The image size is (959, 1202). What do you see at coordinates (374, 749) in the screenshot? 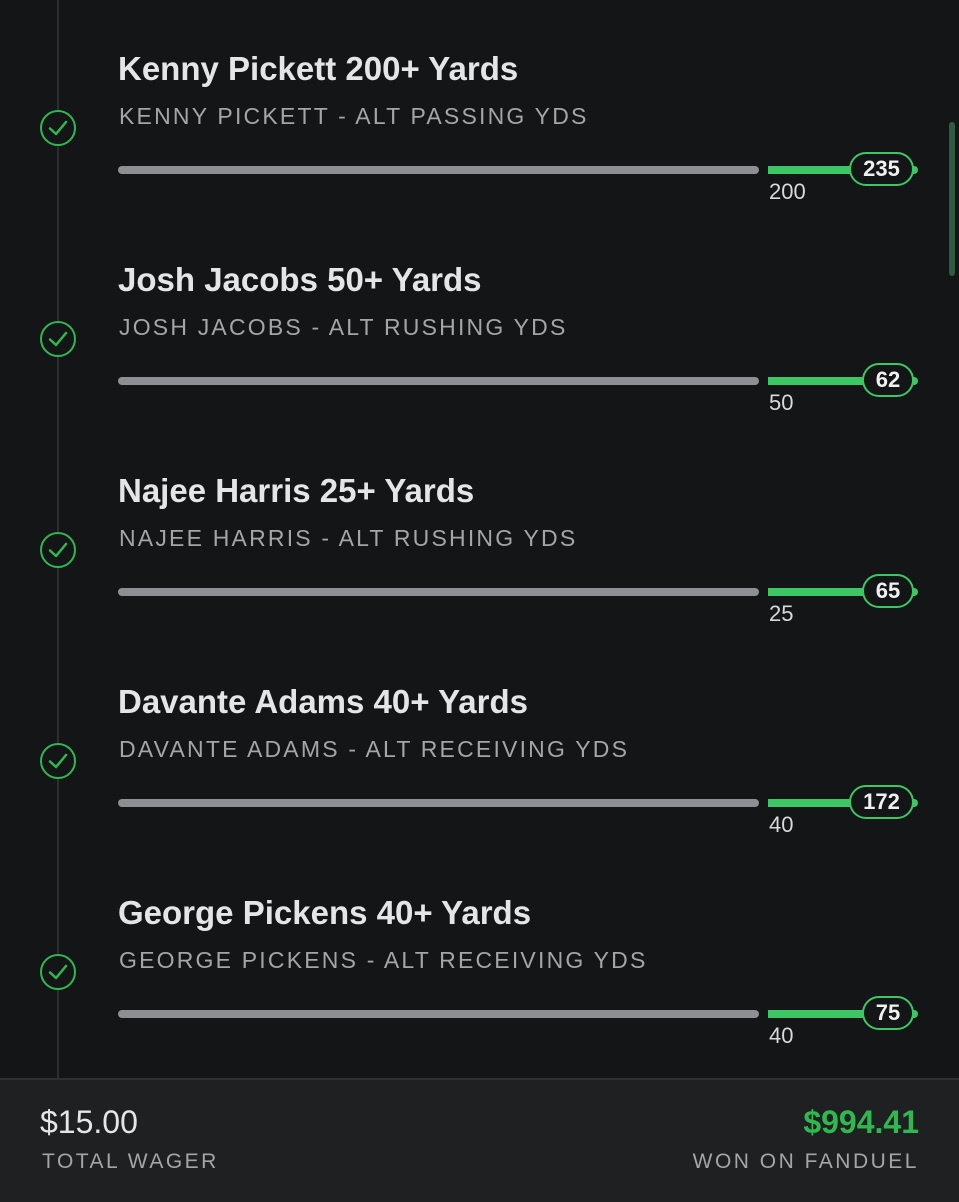
I see `leg-subtitle: DAVANTE ADAMS - ALT RECEIVING YDS` at bounding box center [374, 749].